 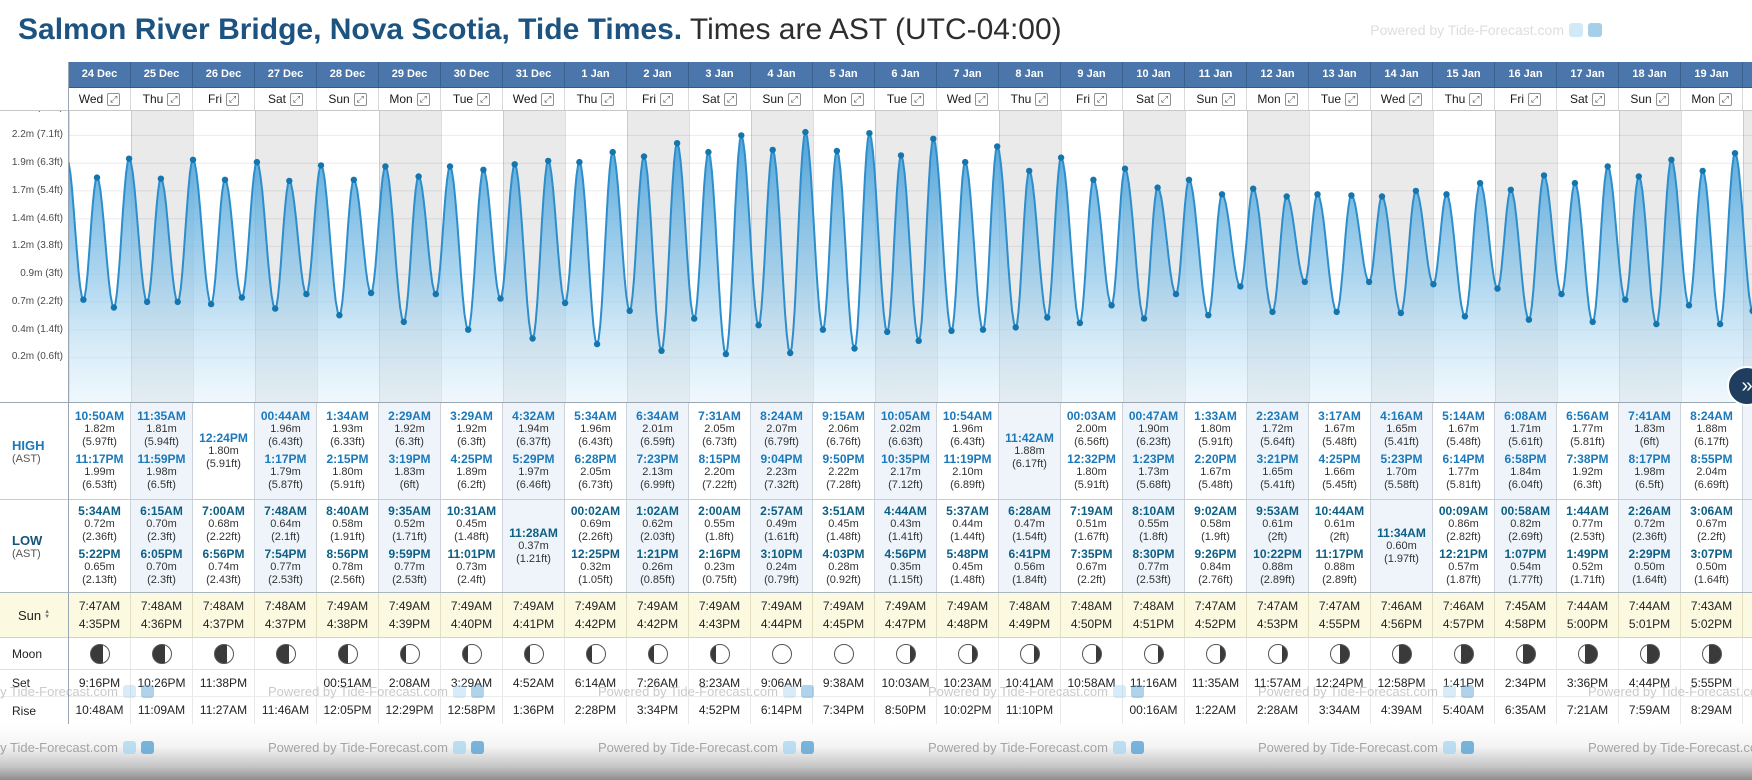 I want to click on tide-time: 3:46PM, so click(x=1747, y=554).